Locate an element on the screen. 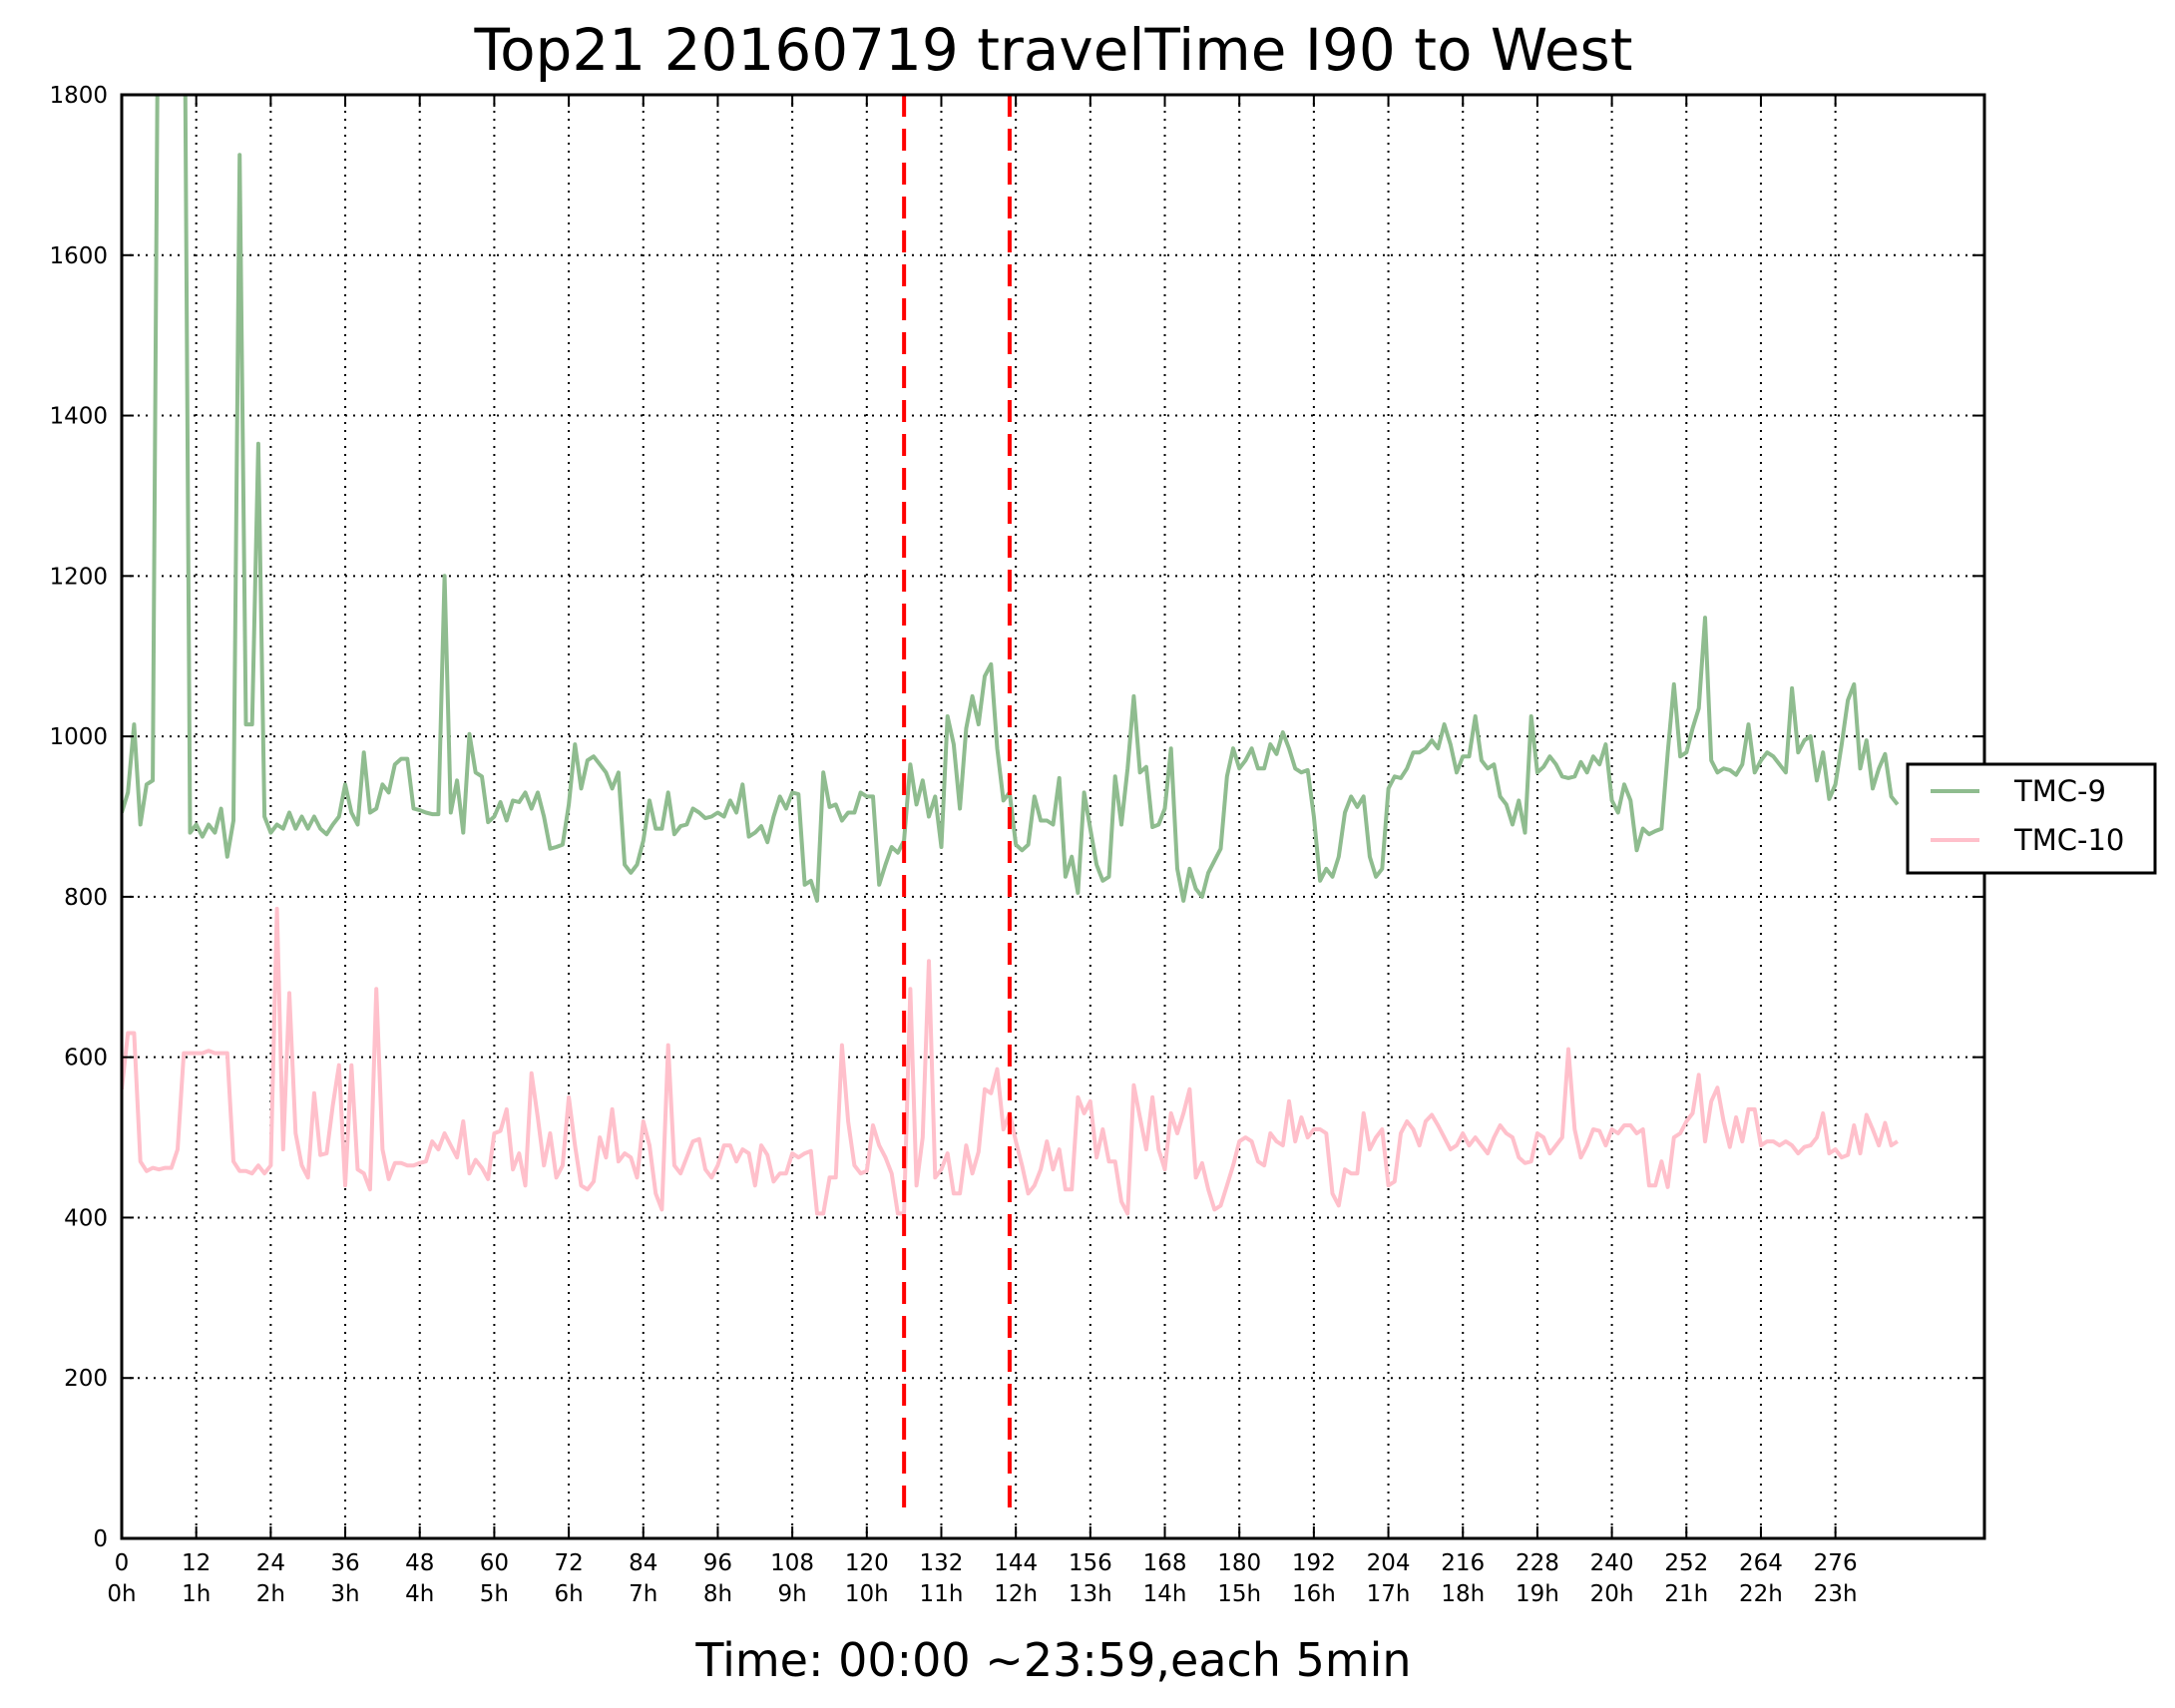 The width and height of the screenshot is (2175, 1708). x-tick-label: 240 is located at coordinates (1612, 1563).